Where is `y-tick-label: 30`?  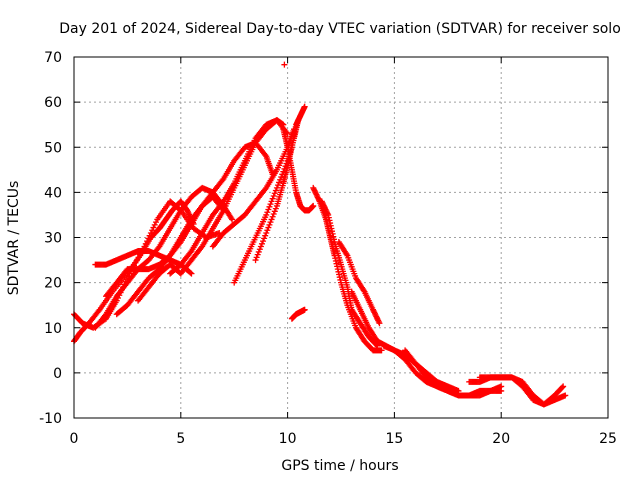
y-tick-label: 30 is located at coordinates (53, 239).